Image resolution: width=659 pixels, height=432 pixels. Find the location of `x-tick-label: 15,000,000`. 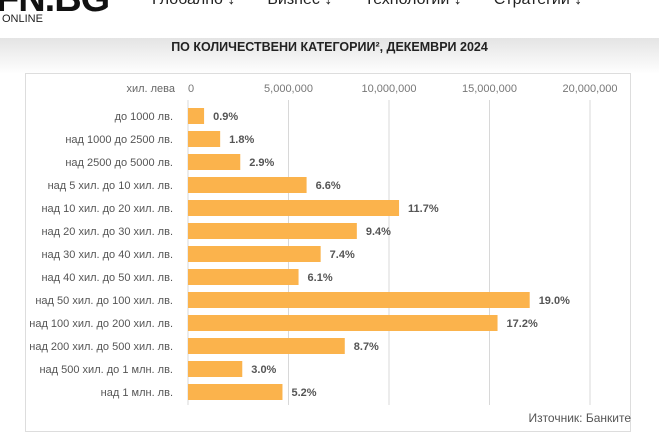

x-tick-label: 15,000,000 is located at coordinates (489, 89).